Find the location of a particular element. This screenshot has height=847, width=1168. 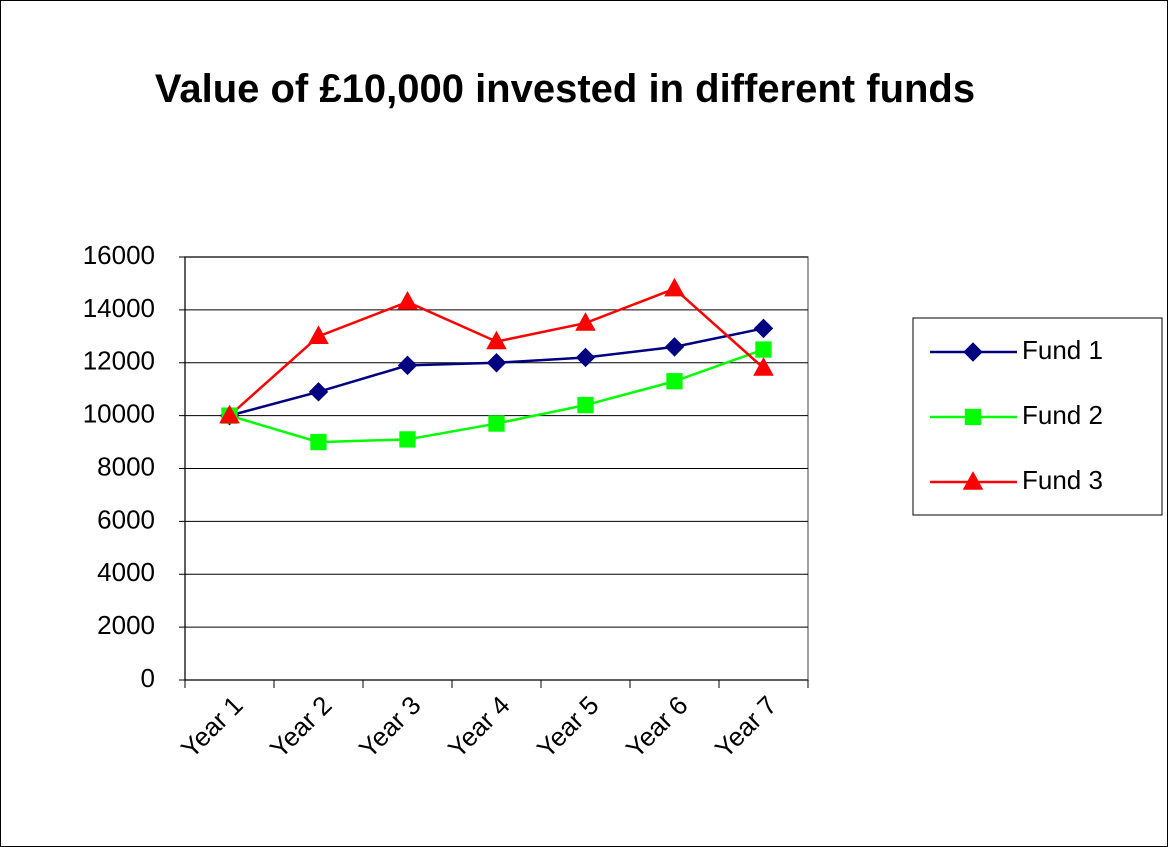

y-tick-label: 0 is located at coordinates (148, 678).